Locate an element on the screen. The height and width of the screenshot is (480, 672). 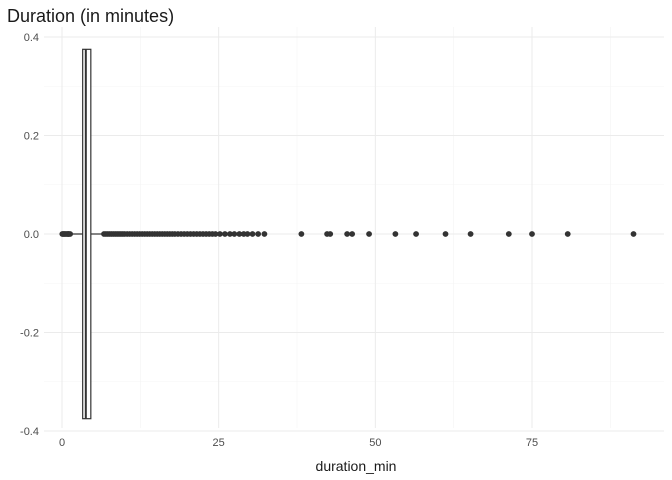
x-tick-label: 0 is located at coordinates (62, 443).